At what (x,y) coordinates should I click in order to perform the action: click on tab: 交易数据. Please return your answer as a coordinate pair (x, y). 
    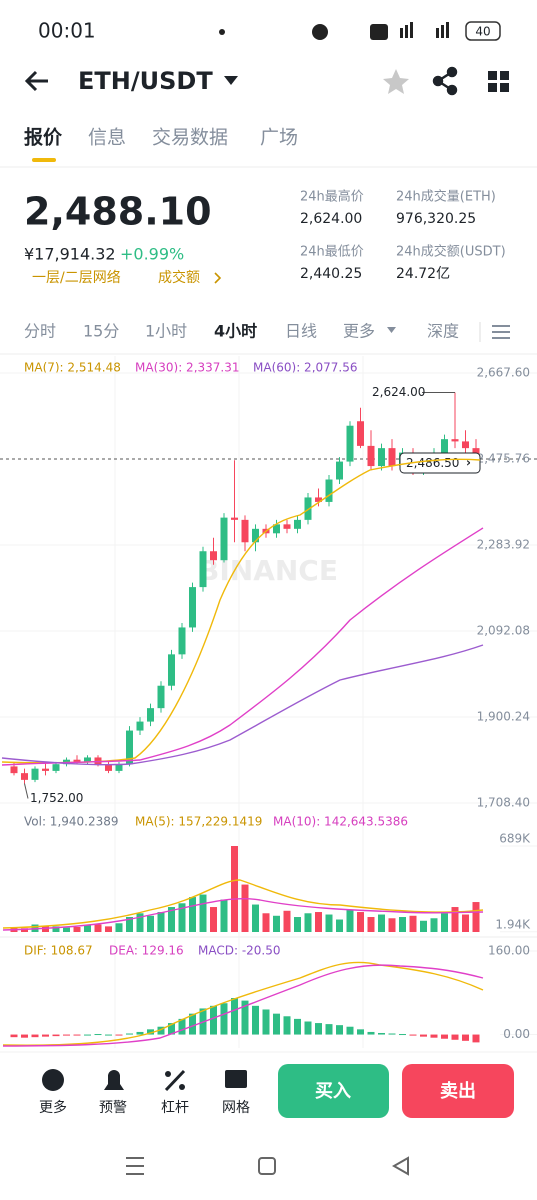
    Looking at the image, I should click on (190, 138).